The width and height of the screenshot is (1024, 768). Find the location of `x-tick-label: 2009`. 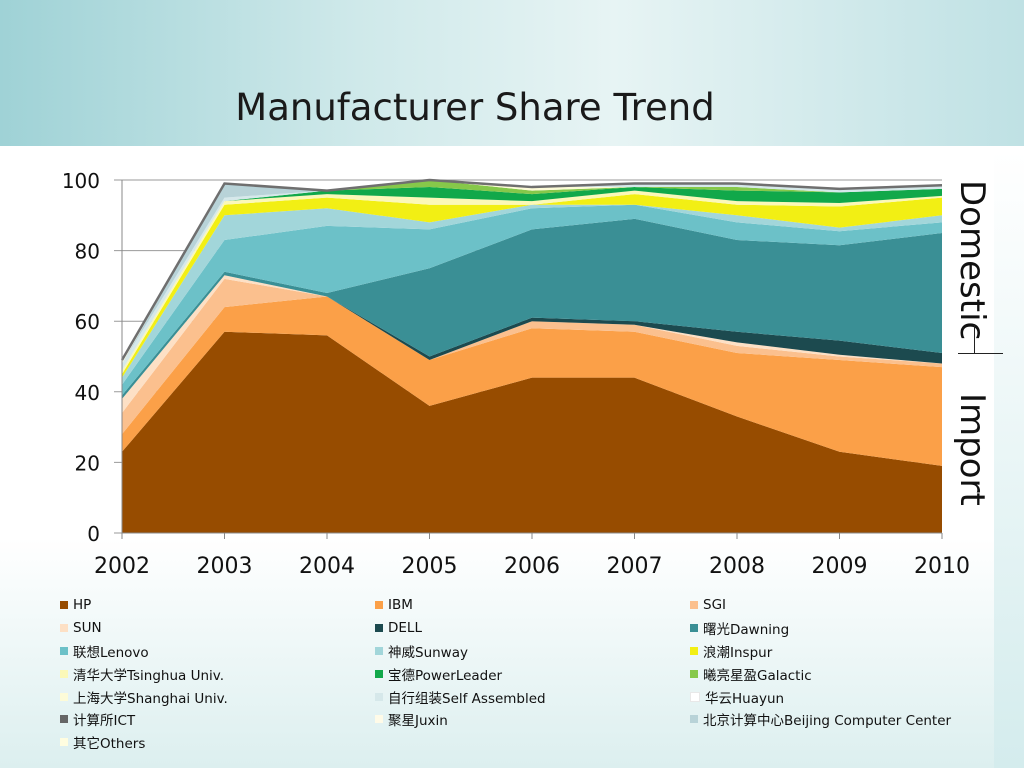

x-tick-label: 2009 is located at coordinates (840, 566).